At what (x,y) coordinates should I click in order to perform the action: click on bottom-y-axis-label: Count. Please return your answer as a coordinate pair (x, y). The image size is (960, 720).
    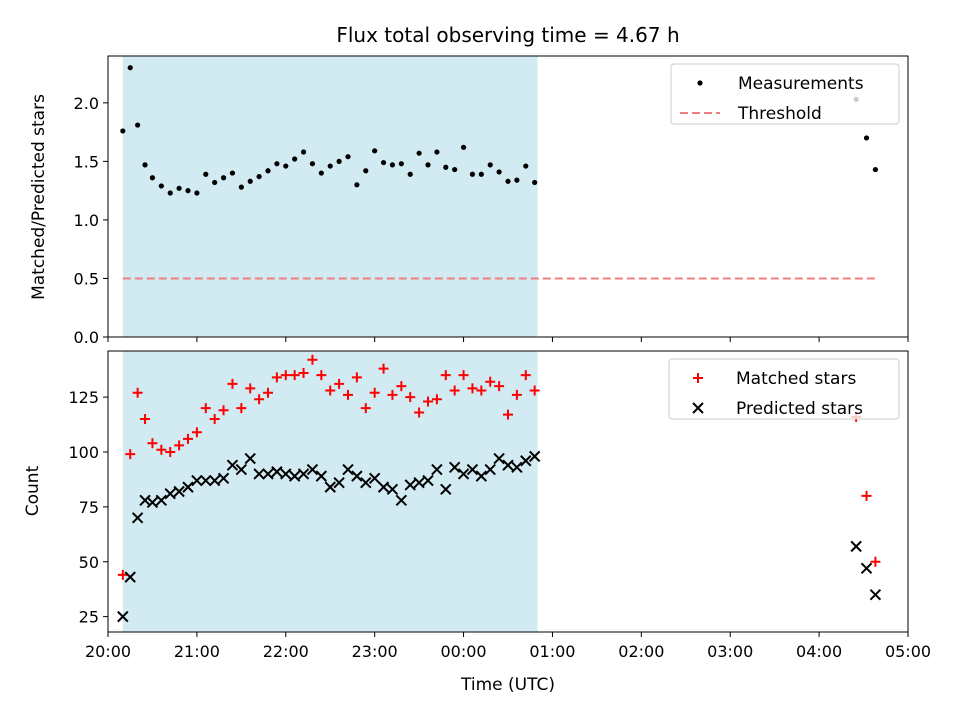
    Looking at the image, I should click on (33, 490).